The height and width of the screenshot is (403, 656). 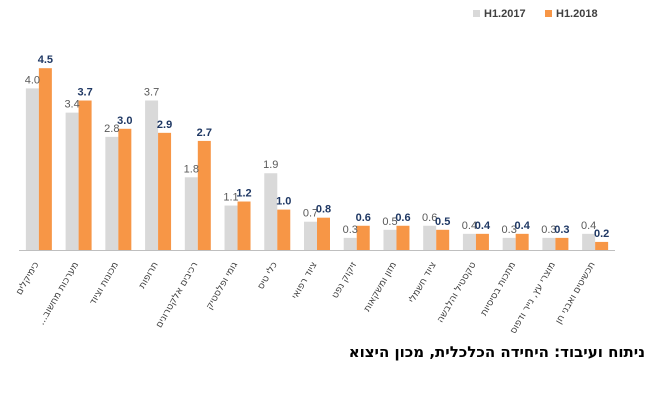 I want to click on value-label-2-14: 0.3, so click(x=561, y=230).